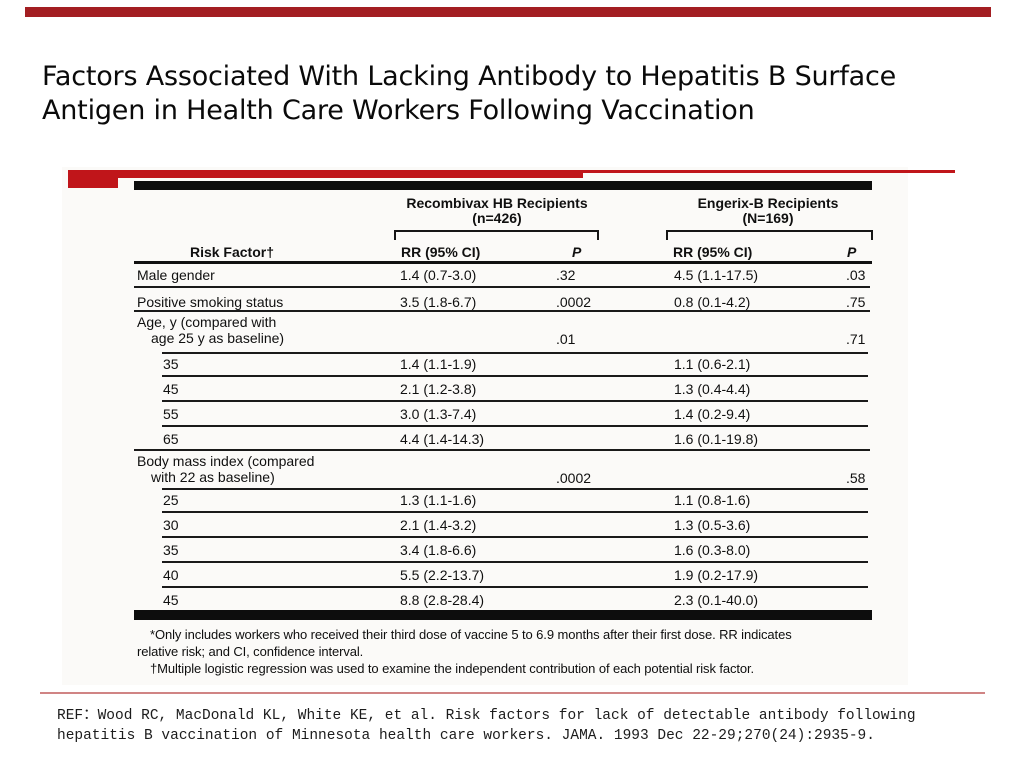 The width and height of the screenshot is (1024, 768). I want to click on cell-rr-engerix: 1.1 (0.6-2.1), so click(712, 364).